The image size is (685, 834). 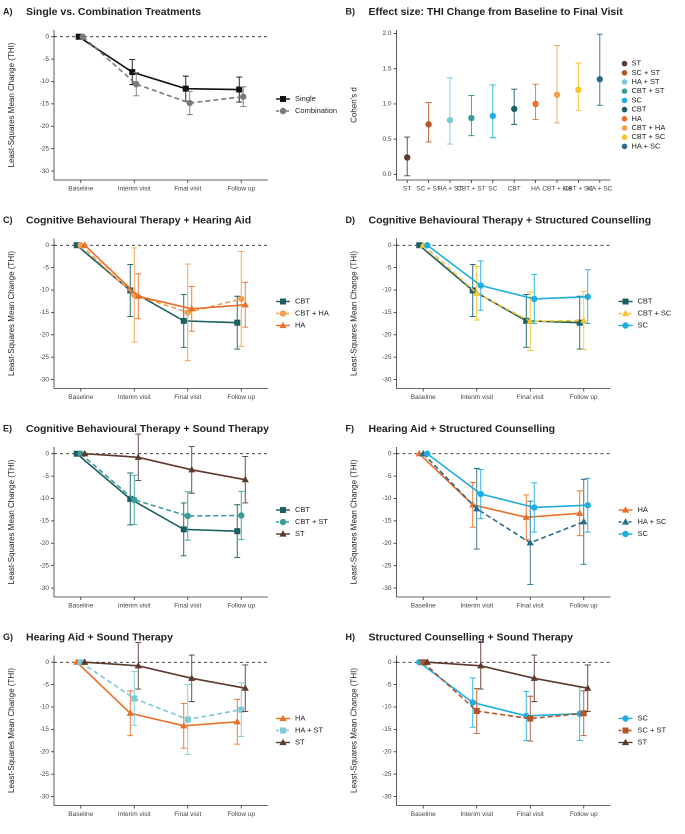 What do you see at coordinates (8, 220) in the screenshot?
I see `panel-label: C)` at bounding box center [8, 220].